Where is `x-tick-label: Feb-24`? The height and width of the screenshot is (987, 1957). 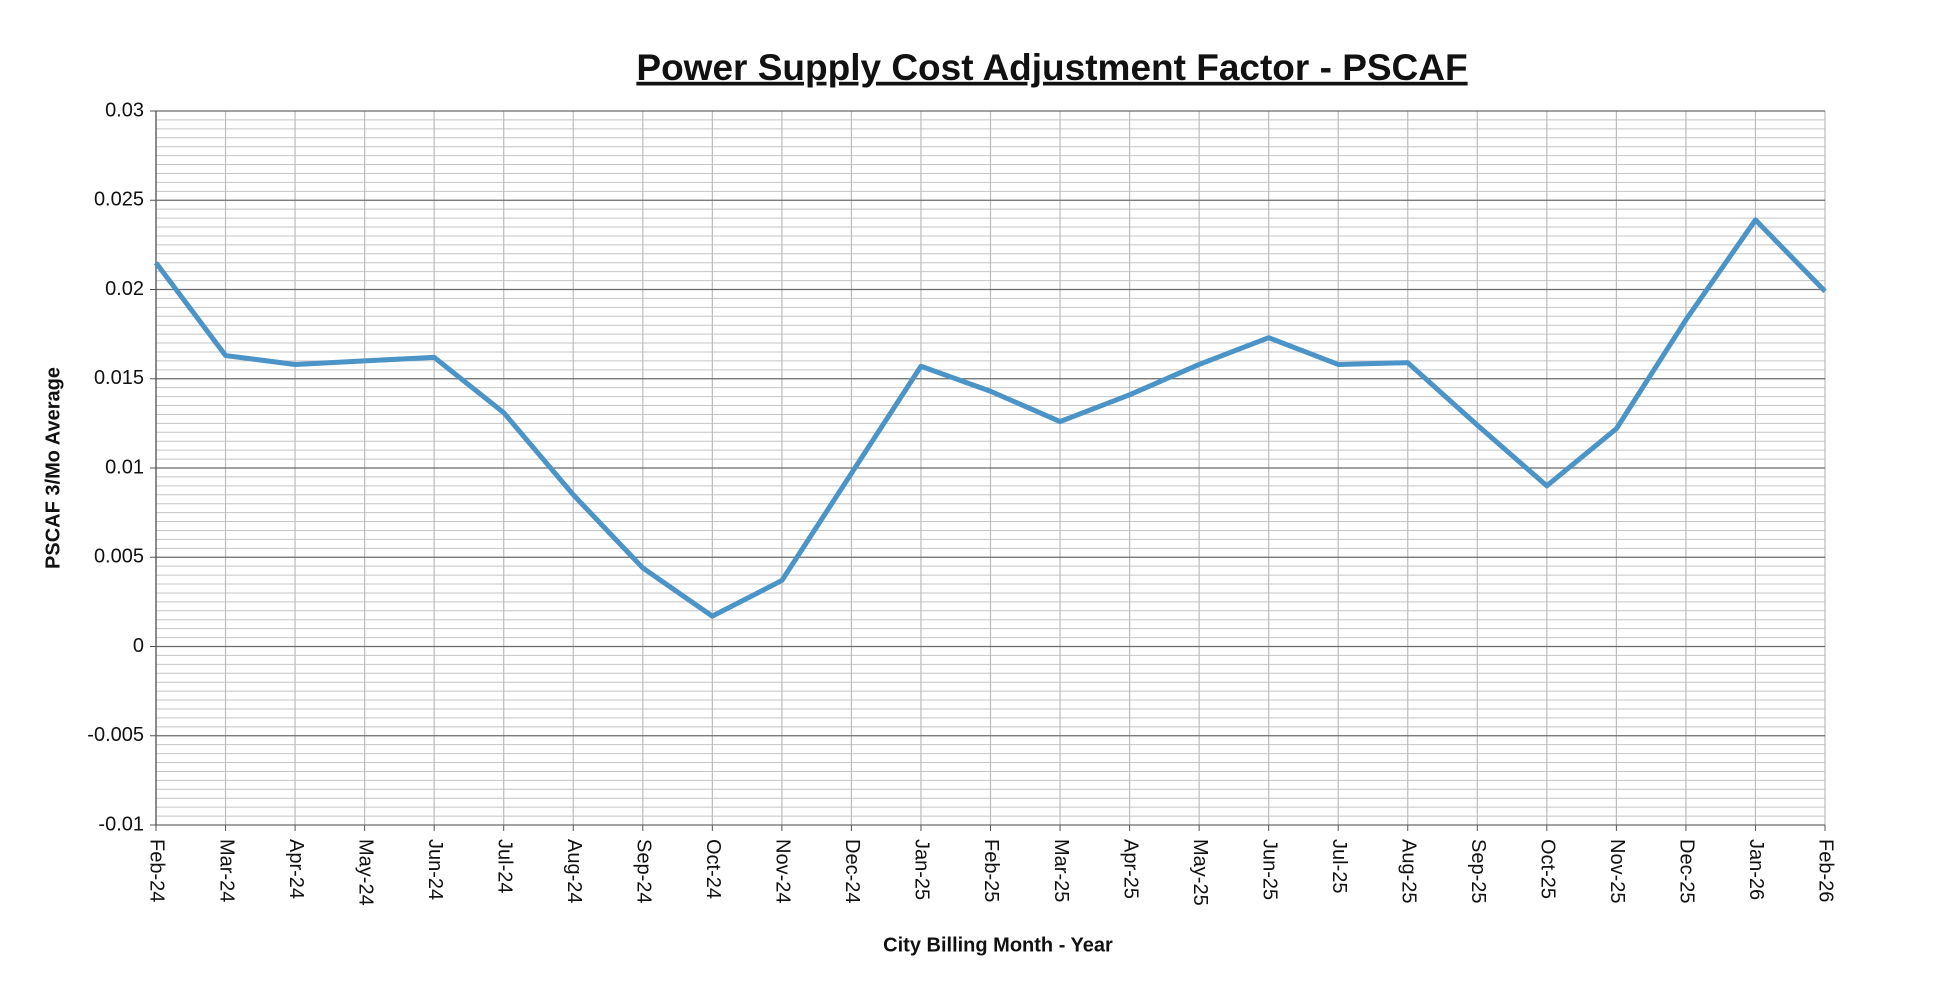 x-tick-label: Feb-24 is located at coordinates (157, 870).